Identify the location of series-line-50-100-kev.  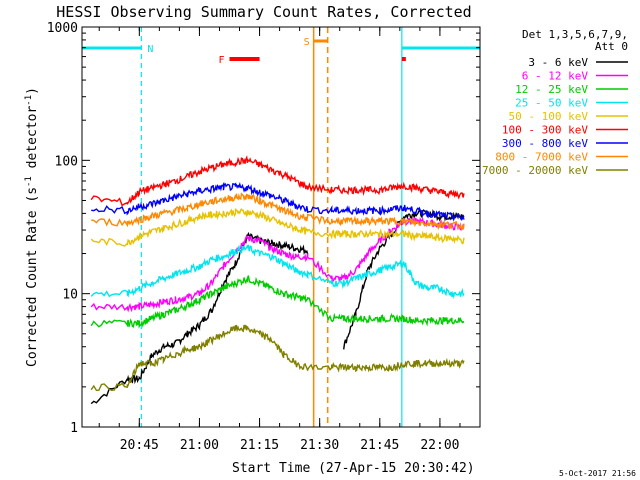
(277, 227).